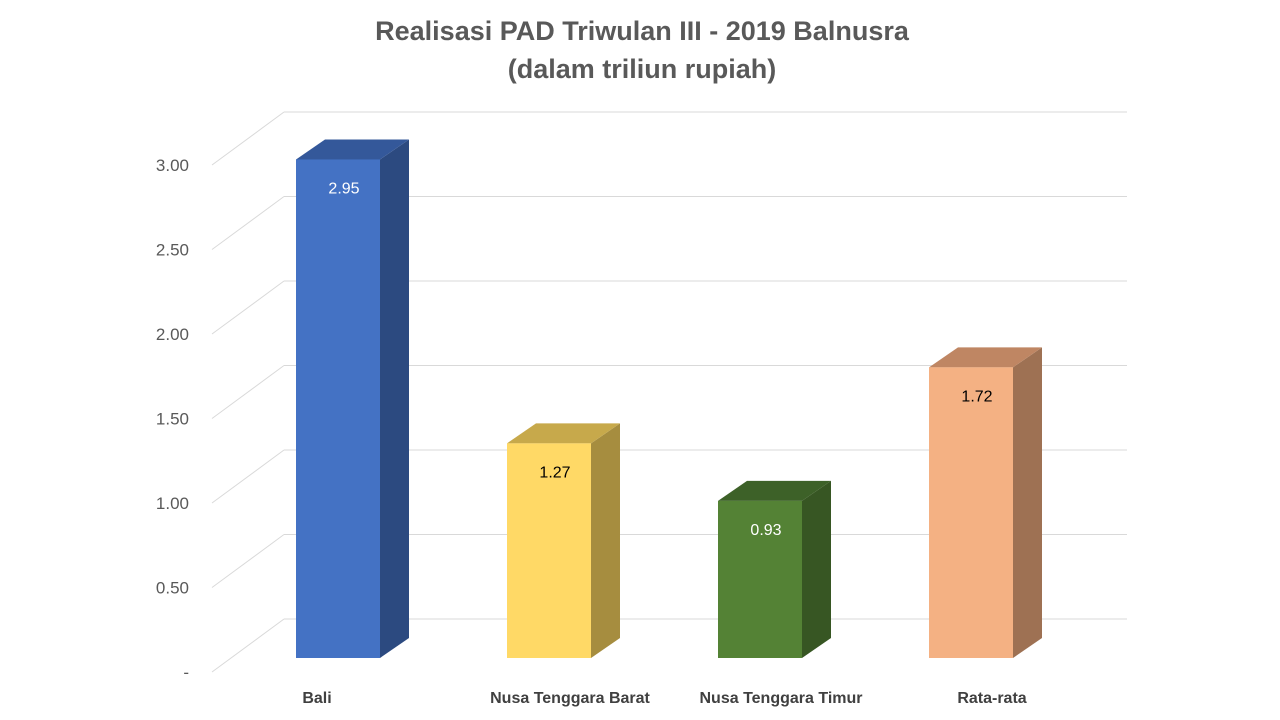 This screenshot has height=720, width=1280. I want to click on y-tick-label: 1.50, so click(172, 419).